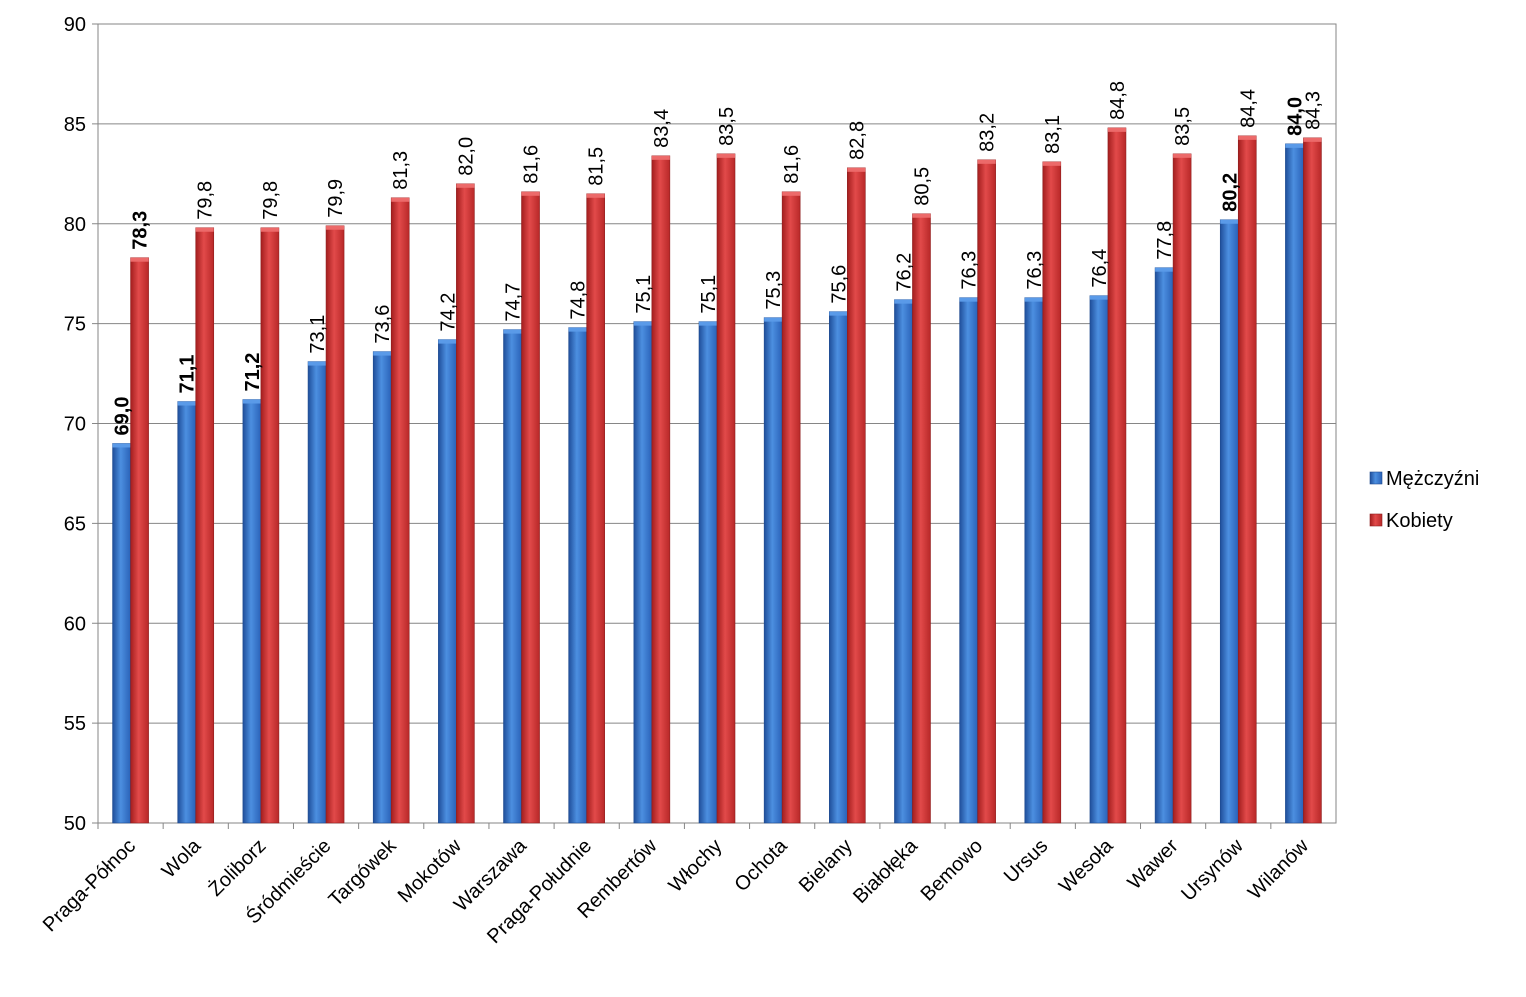 The height and width of the screenshot is (997, 1526). What do you see at coordinates (1035, 270) in the screenshot?
I see `data-label-men-15: 76,3` at bounding box center [1035, 270].